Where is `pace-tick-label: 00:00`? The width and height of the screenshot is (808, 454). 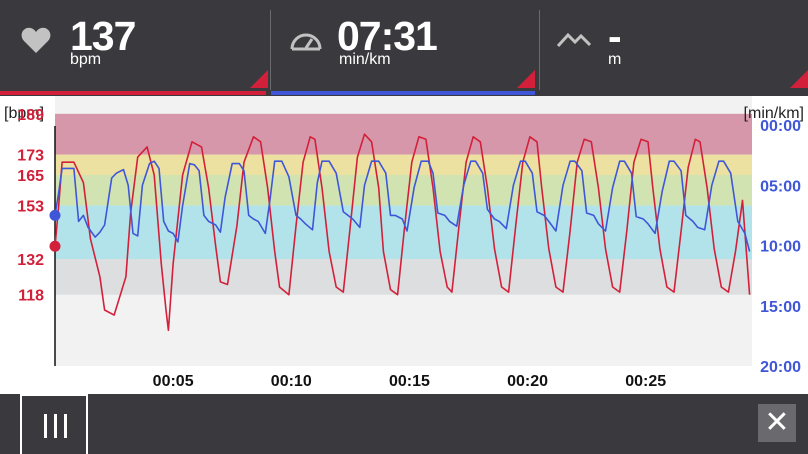
pace-tick-label: 00:00 is located at coordinates (780, 126).